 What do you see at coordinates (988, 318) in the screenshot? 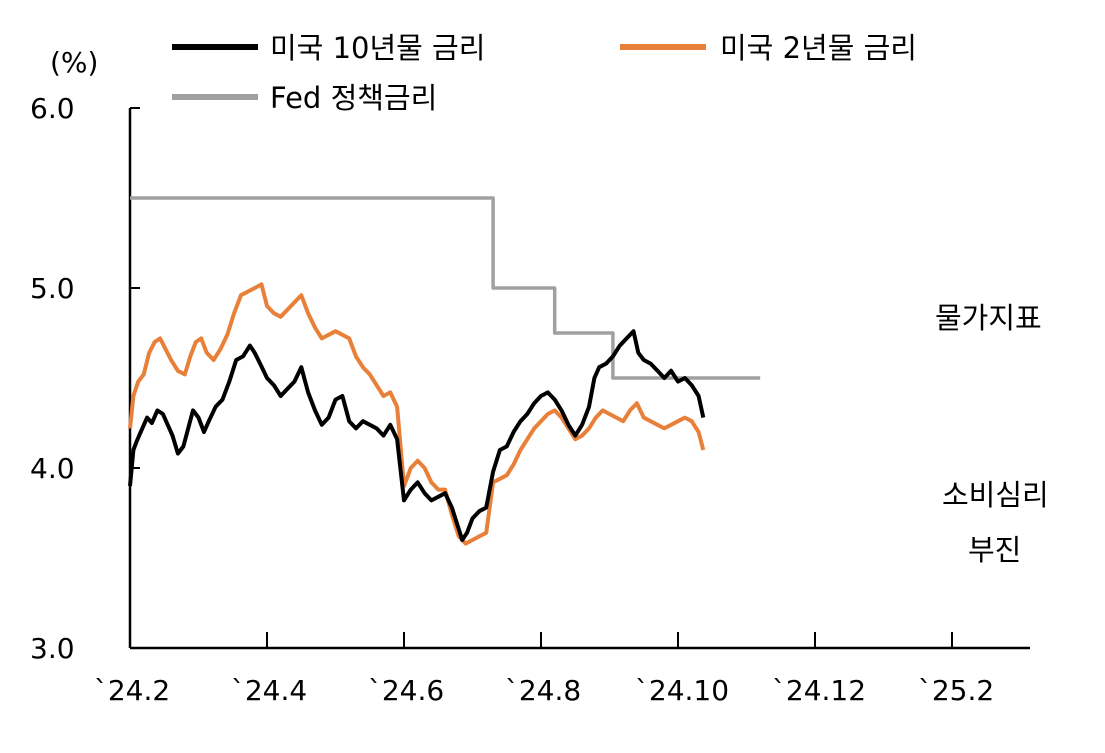
I see `annotation-inflation: 물가지표` at bounding box center [988, 318].